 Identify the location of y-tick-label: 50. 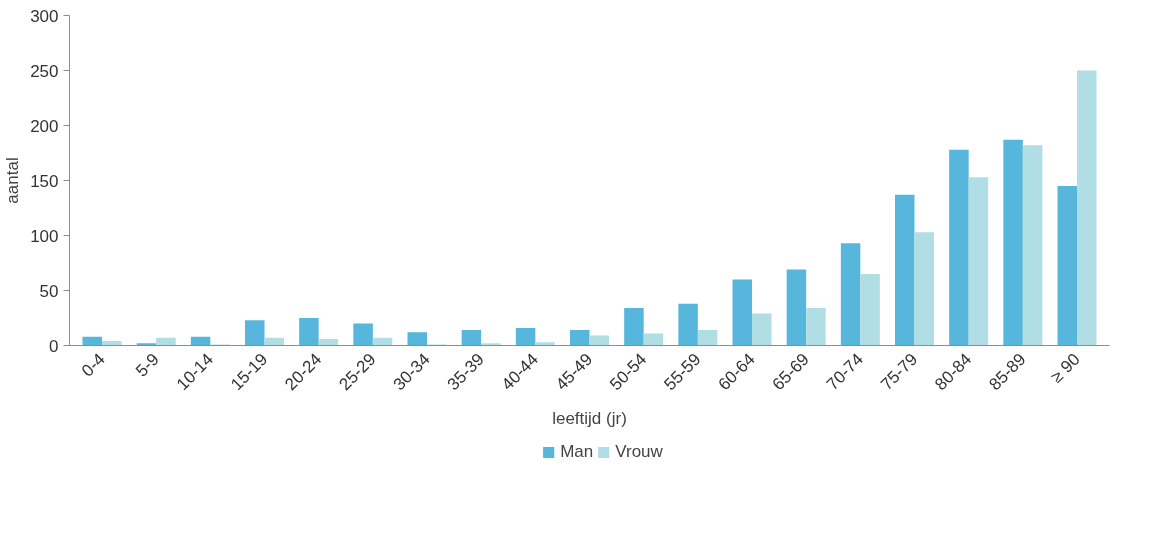
(49, 291).